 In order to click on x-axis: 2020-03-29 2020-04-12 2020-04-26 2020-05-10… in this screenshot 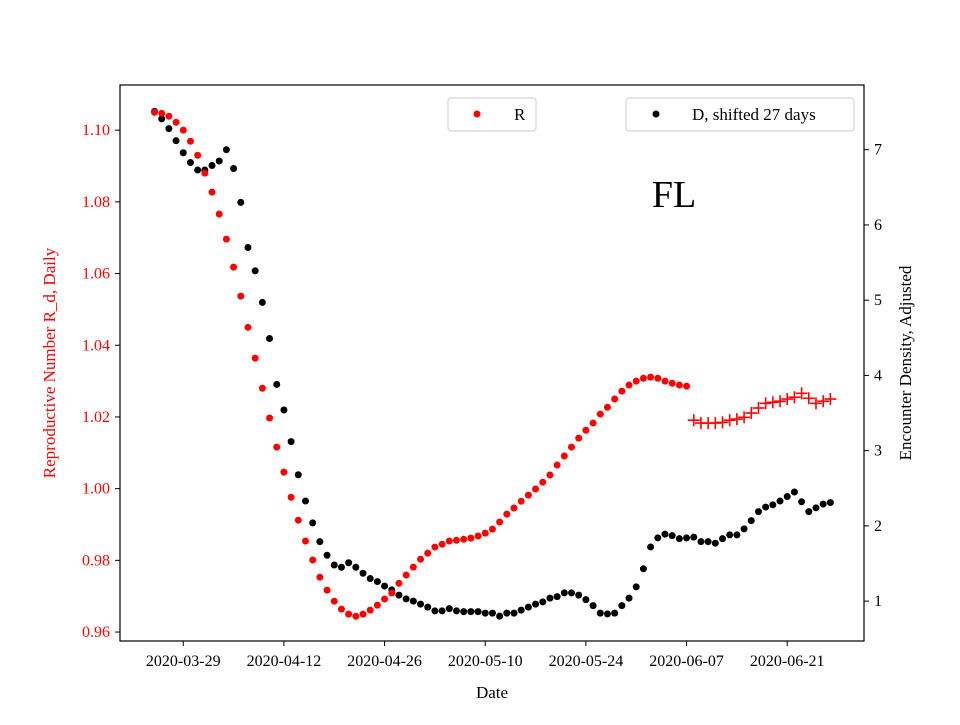, I will do `click(485, 655)`.